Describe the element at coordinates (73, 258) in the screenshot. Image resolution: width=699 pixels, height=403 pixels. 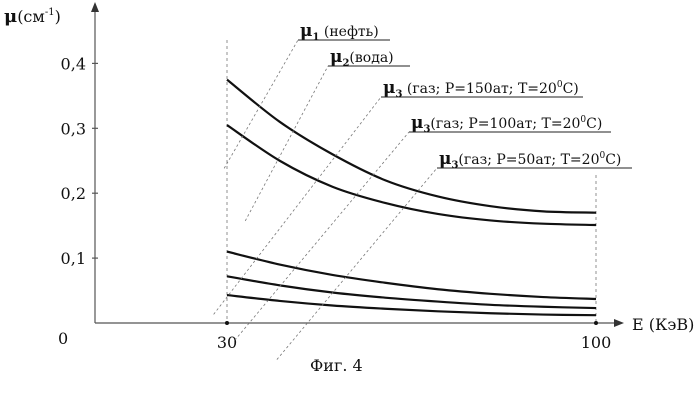
I see `y-tick-label: 0,1` at that location.